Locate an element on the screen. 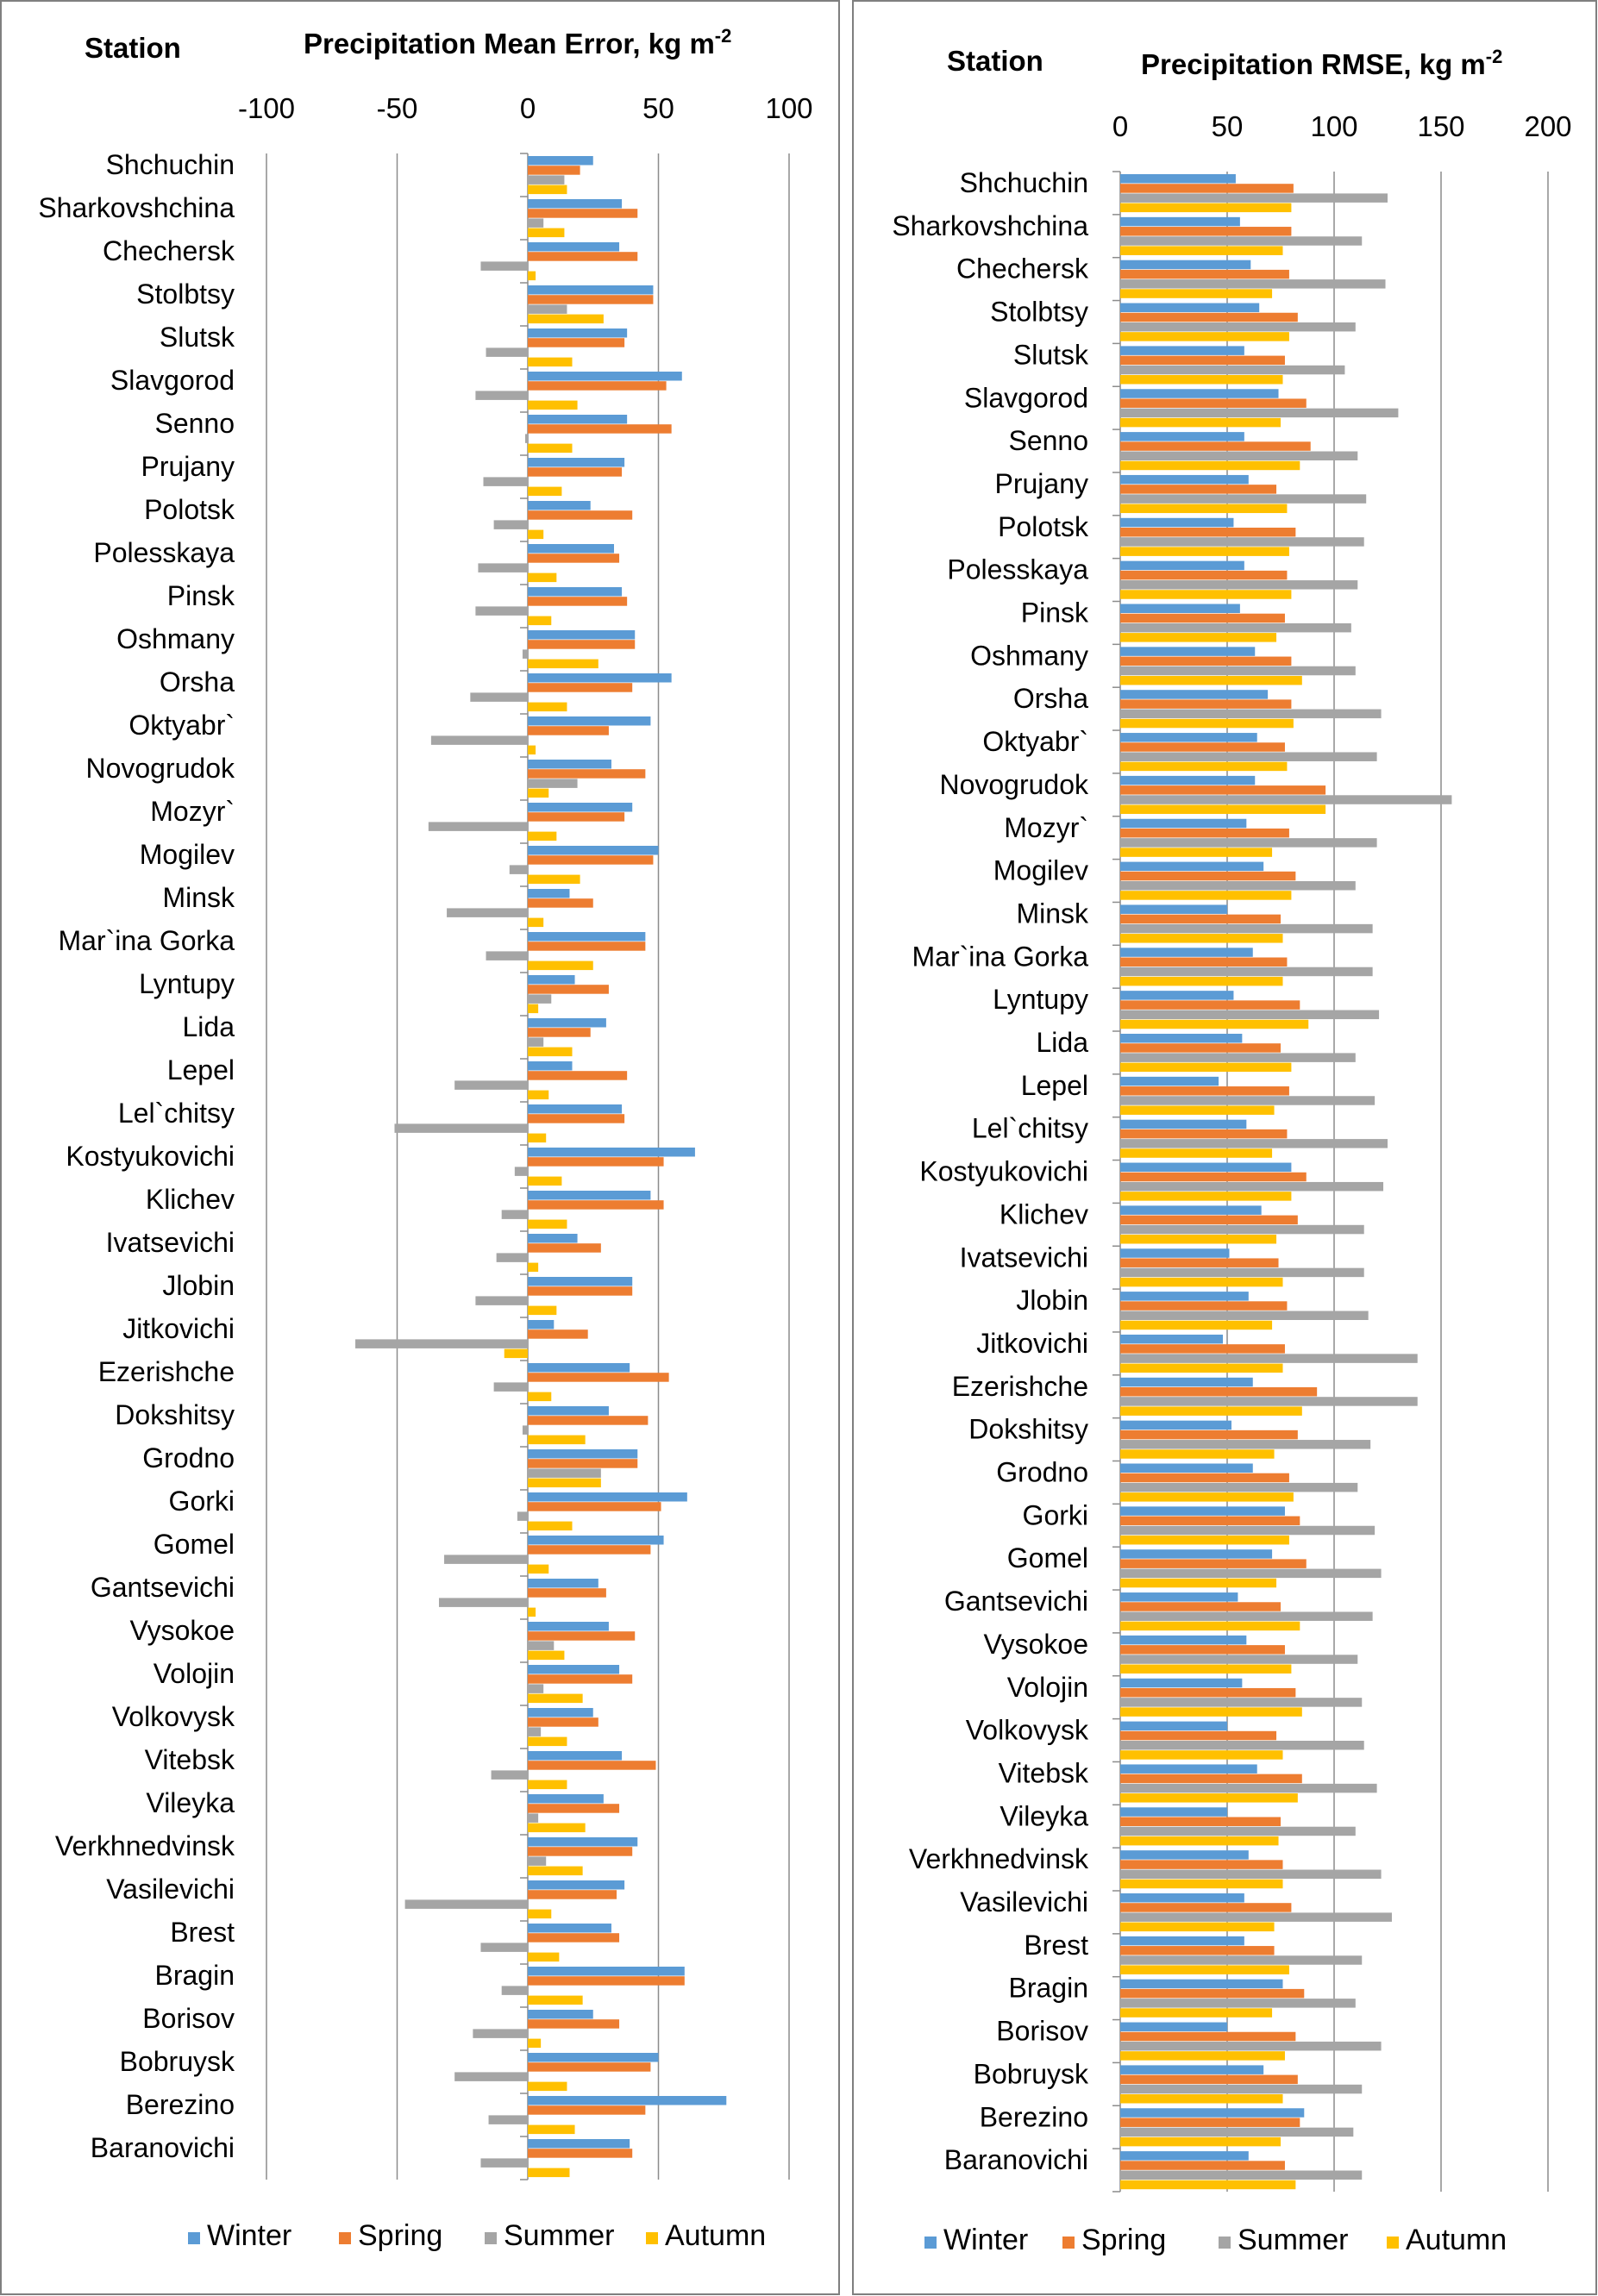  category-label: Prujany is located at coordinates (1042, 483).